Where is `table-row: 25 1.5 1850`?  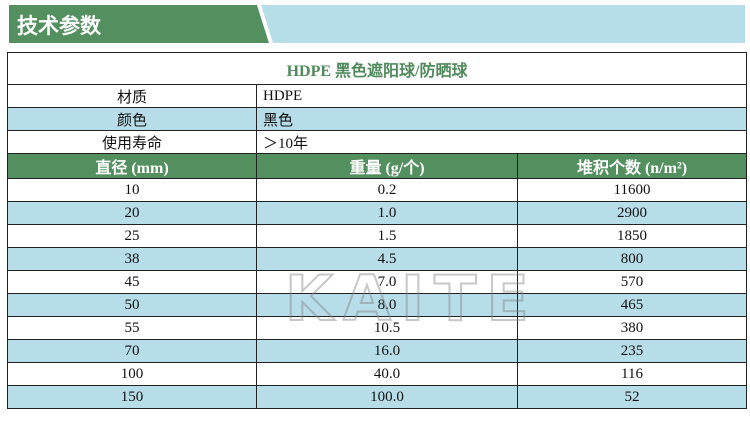 table-row: 25 1.5 1850 is located at coordinates (377, 236).